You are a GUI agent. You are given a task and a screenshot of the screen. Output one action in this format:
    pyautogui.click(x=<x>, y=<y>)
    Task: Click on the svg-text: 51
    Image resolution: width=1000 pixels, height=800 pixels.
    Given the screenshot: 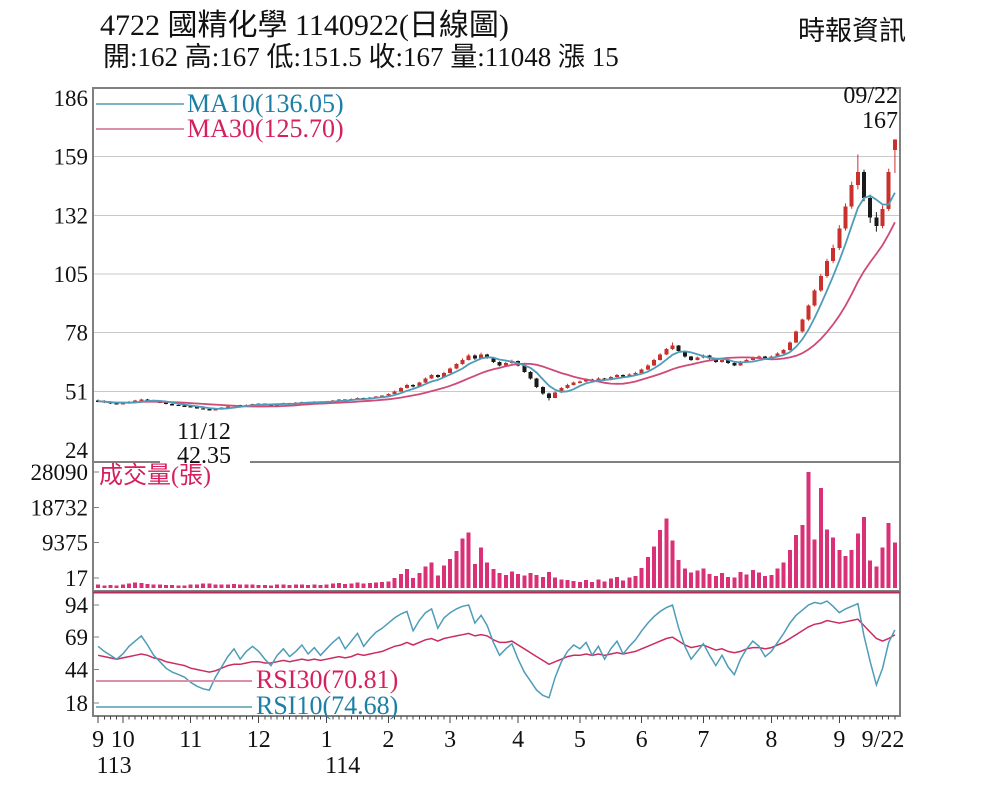 What is the action you would take?
    pyautogui.click(x=76, y=391)
    